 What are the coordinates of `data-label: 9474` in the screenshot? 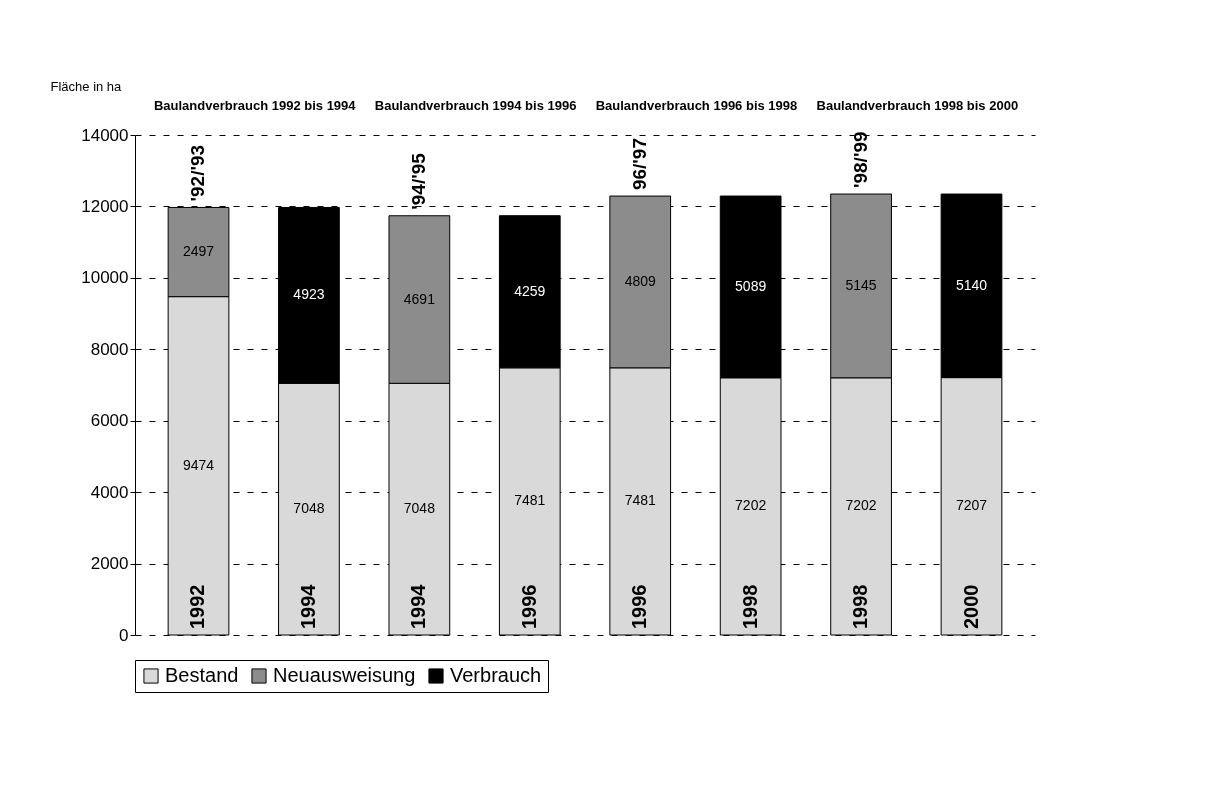 It's located at (198, 464).